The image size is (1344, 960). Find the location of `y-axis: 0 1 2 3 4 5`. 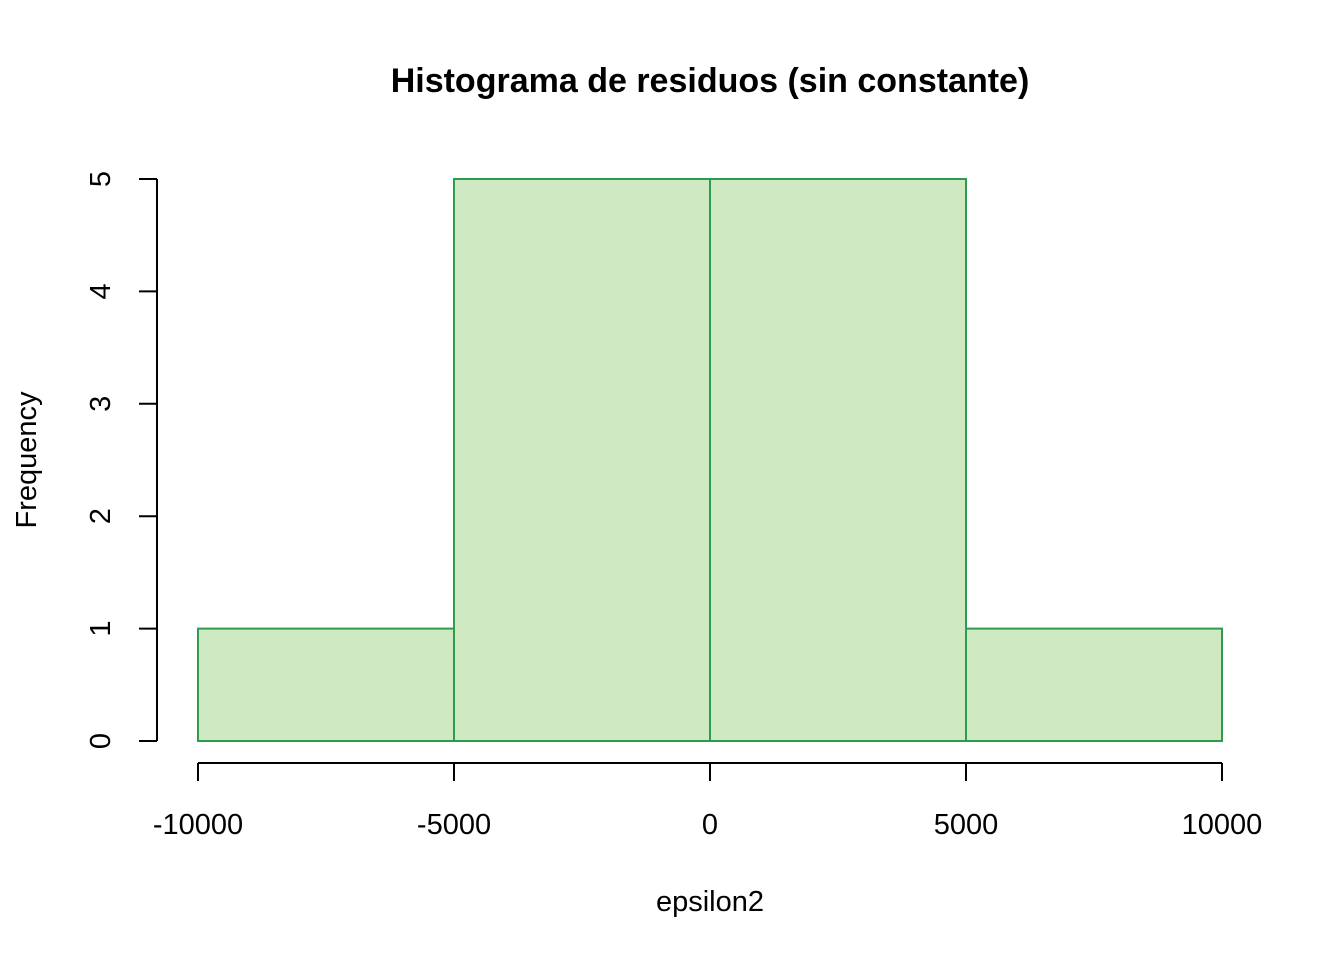

y-axis: 0 1 2 3 4 5 is located at coordinates (121, 460).